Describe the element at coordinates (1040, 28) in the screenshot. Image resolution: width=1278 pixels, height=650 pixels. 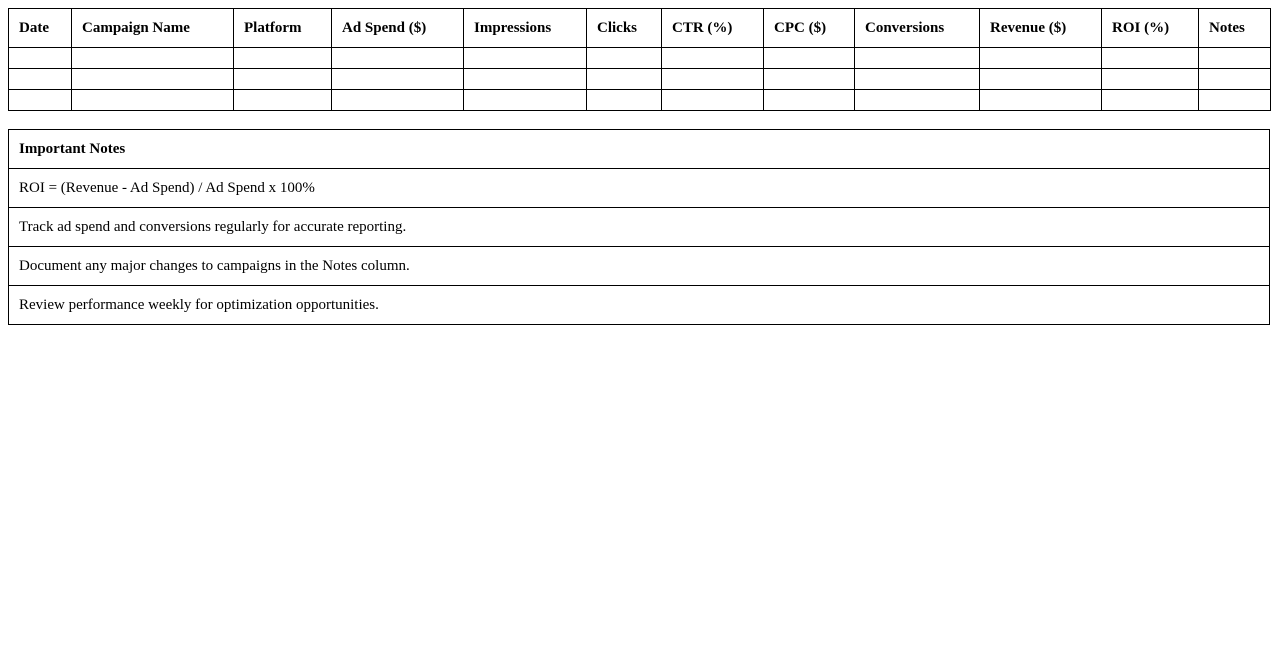
I see `column-header: Revenue ($)` at that location.